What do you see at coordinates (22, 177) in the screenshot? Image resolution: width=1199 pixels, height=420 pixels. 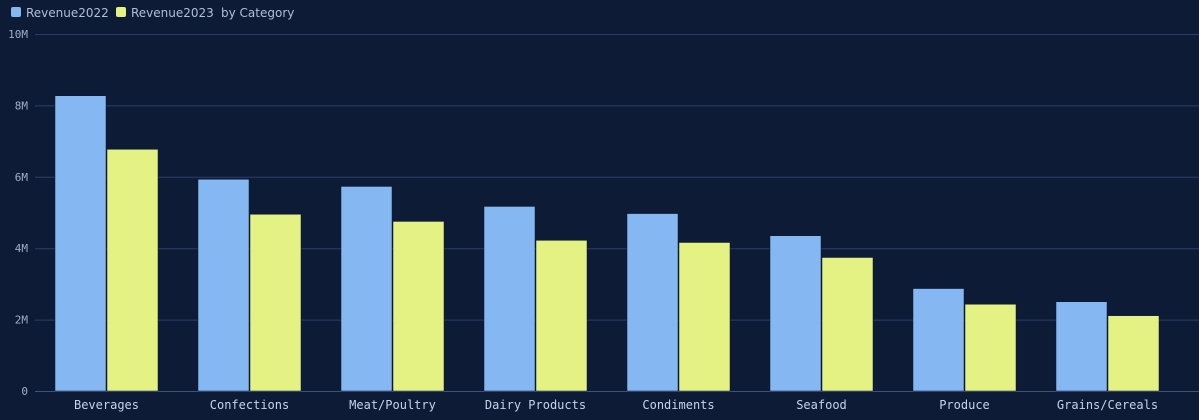 I see `y-tick-label: 6M` at bounding box center [22, 177].